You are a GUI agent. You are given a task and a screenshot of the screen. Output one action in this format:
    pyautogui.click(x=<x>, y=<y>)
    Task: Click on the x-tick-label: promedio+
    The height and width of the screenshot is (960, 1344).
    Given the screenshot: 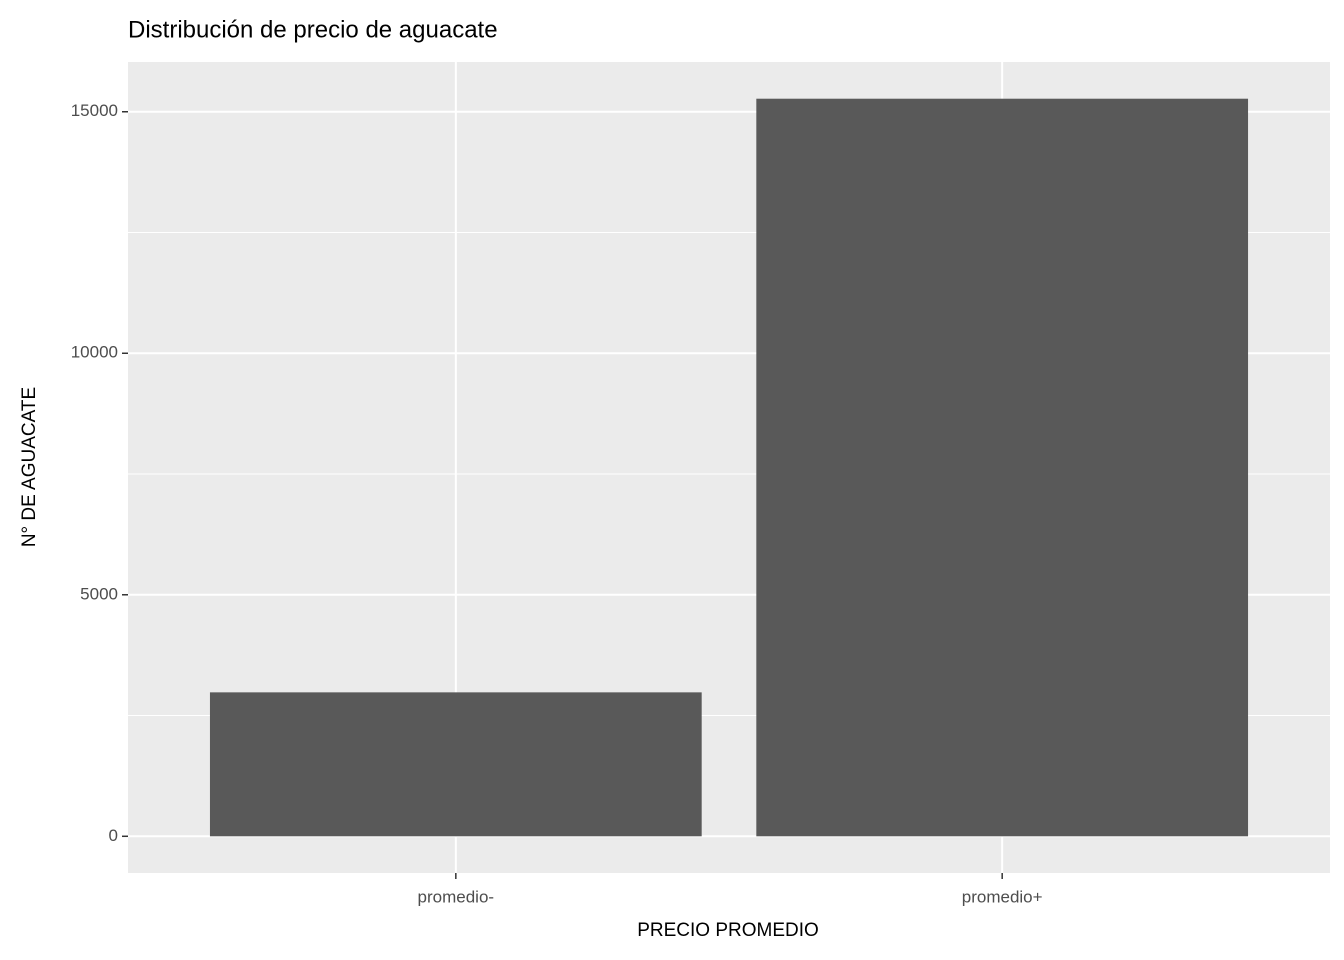 What is the action you would take?
    pyautogui.click(x=1002, y=896)
    